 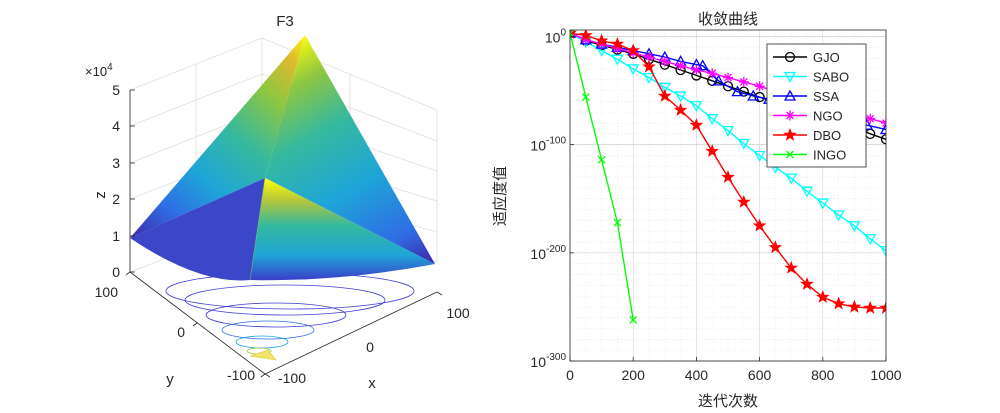 I want to click on legend-label: INGO, so click(x=829, y=155).